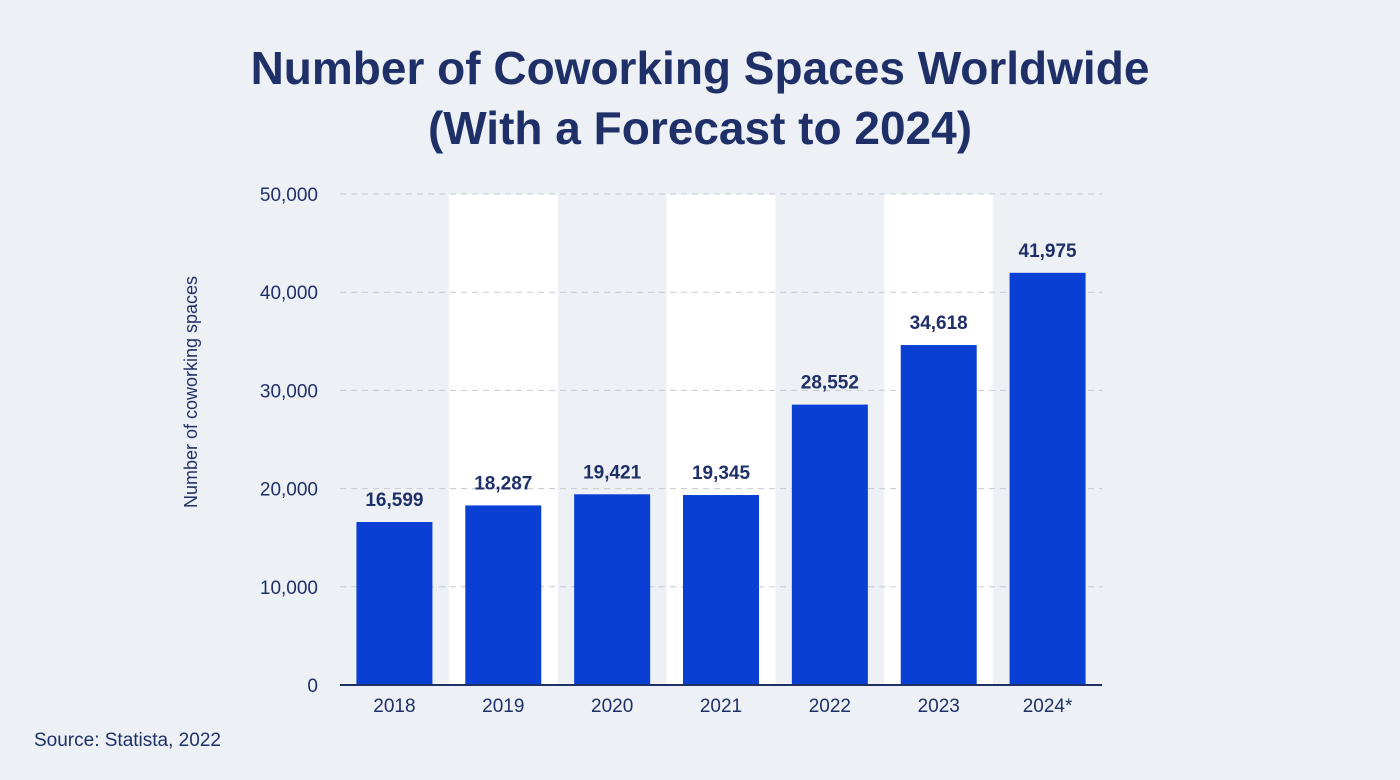 The height and width of the screenshot is (780, 1400). What do you see at coordinates (394, 500) in the screenshot?
I see `data-label: 16,599` at bounding box center [394, 500].